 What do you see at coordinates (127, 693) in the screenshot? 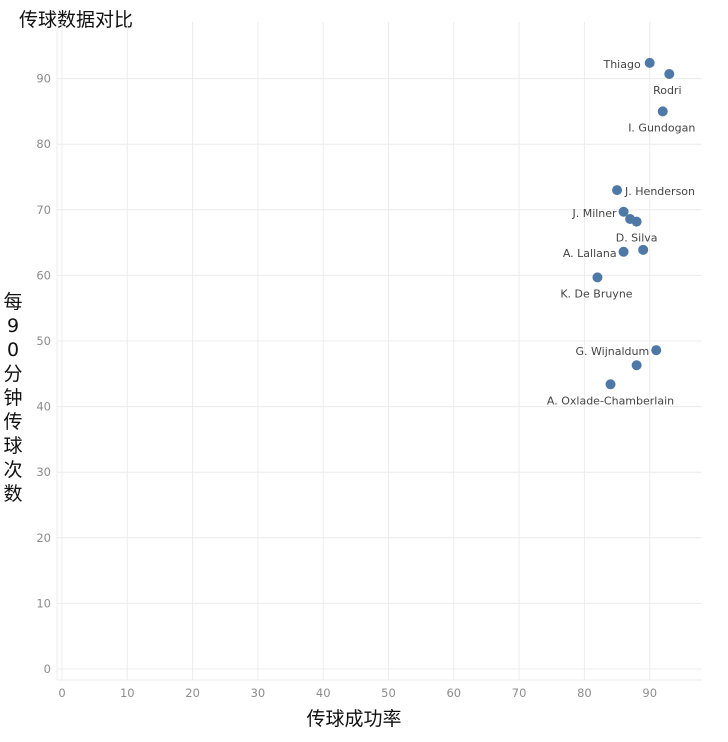
I see `x-tick-label: 10` at bounding box center [127, 693].